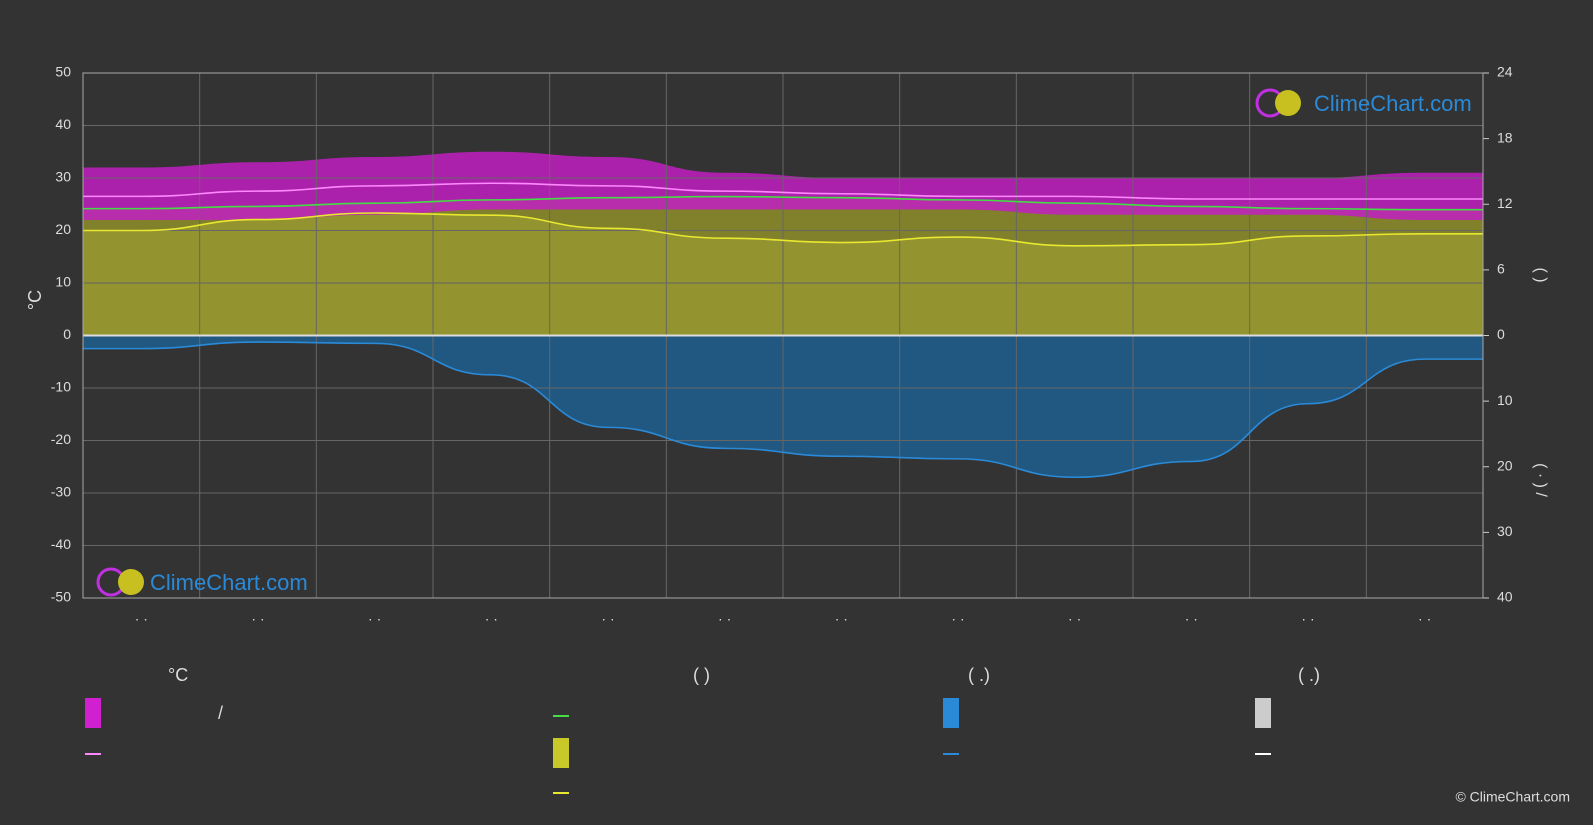 The height and width of the screenshot is (825, 1593). I want to click on y-tick-label: -10, so click(61, 387).